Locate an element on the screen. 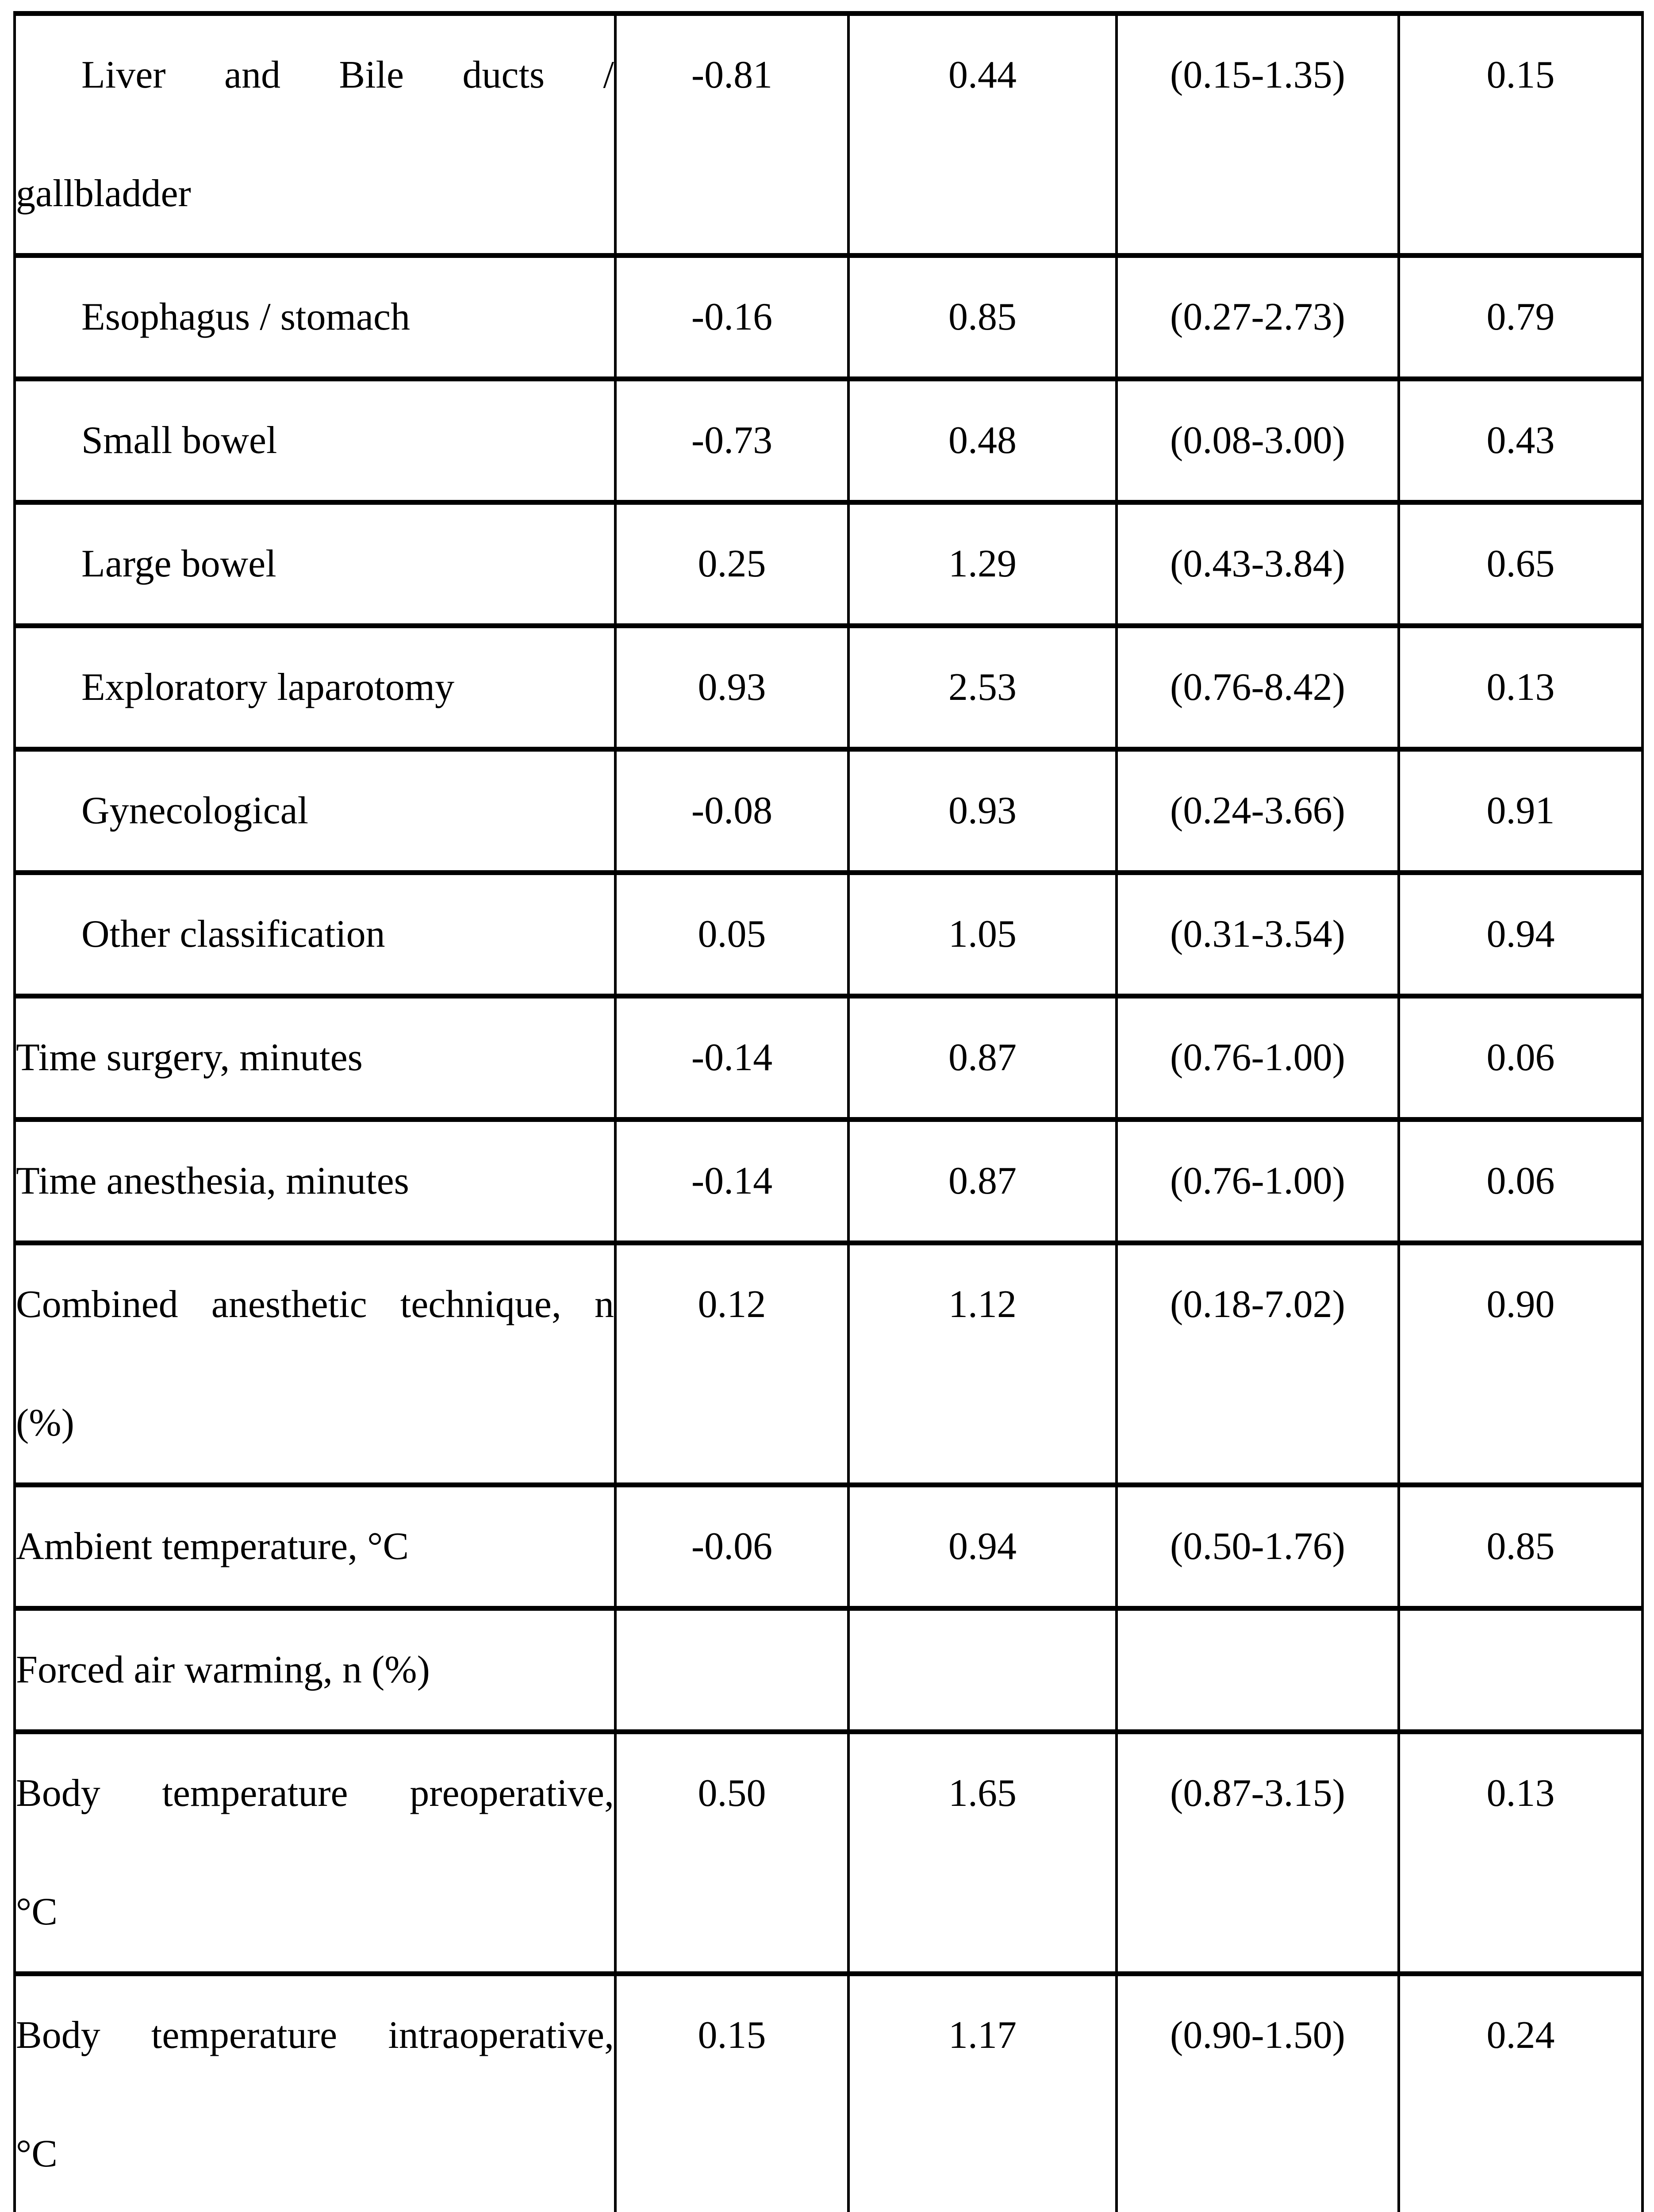 This screenshot has height=2212, width=1654. p-value-cell: 0.65 is located at coordinates (1520, 564).